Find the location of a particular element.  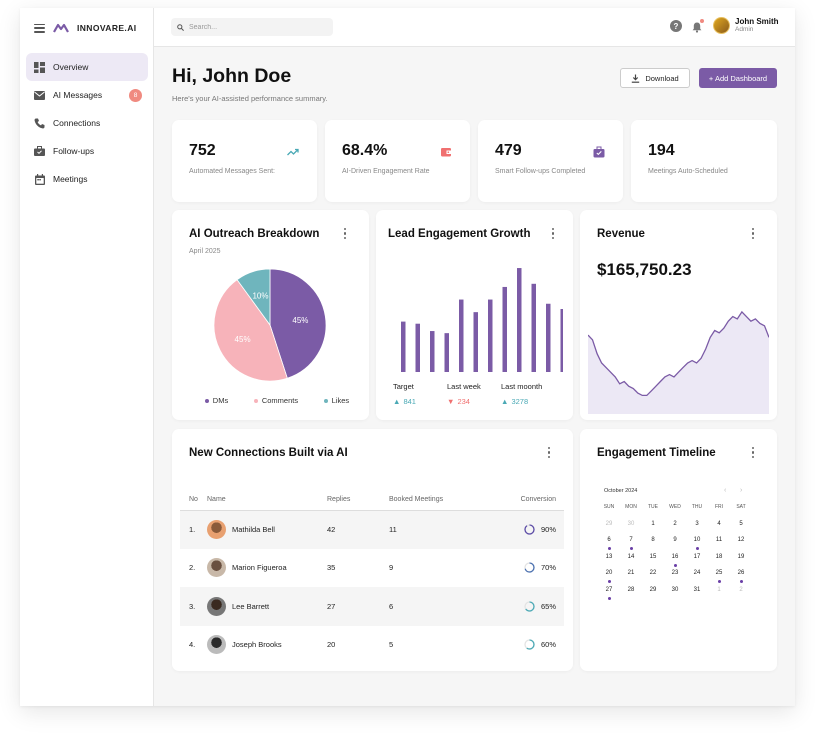

calendar-day-number: 6 is located at coordinates (609, 540).